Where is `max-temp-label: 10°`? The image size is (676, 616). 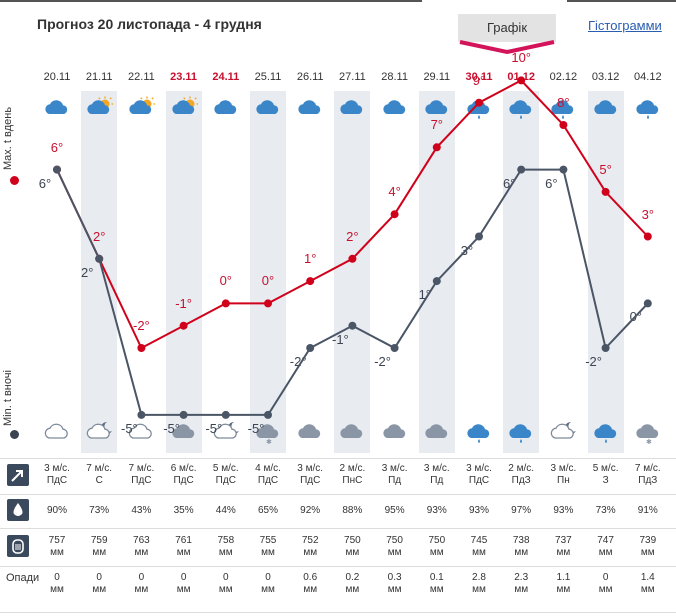 max-temp-label: 10° is located at coordinates (521, 58).